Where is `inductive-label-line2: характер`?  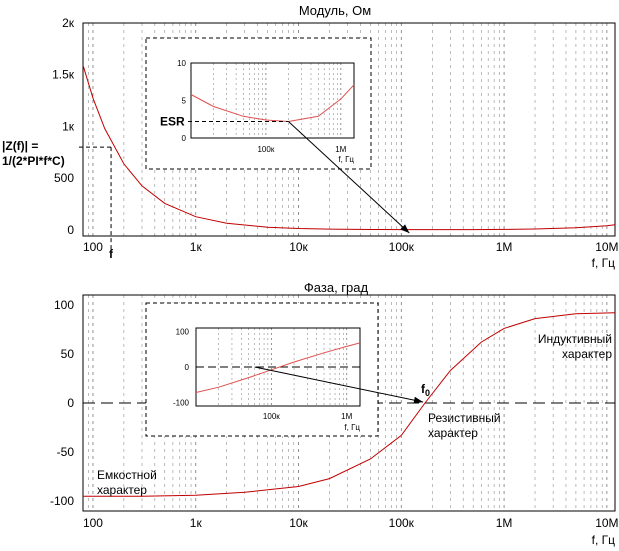
inductive-label-line2: характер is located at coordinates (587, 354).